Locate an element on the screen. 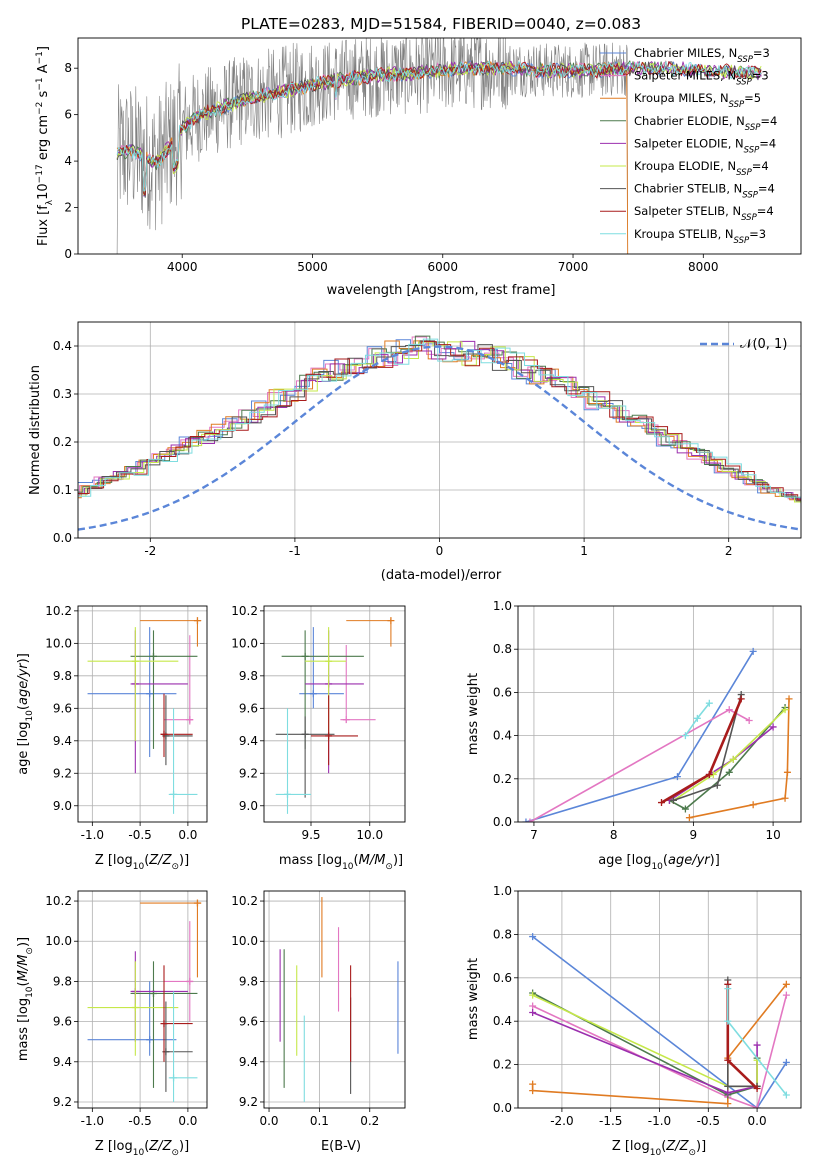  y-axis-label: mass weight is located at coordinates (473, 714).